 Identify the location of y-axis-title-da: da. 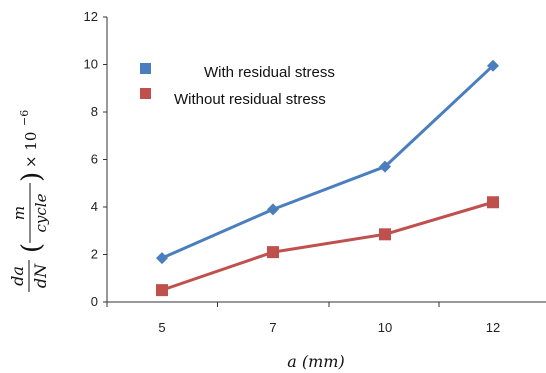
(17, 276).